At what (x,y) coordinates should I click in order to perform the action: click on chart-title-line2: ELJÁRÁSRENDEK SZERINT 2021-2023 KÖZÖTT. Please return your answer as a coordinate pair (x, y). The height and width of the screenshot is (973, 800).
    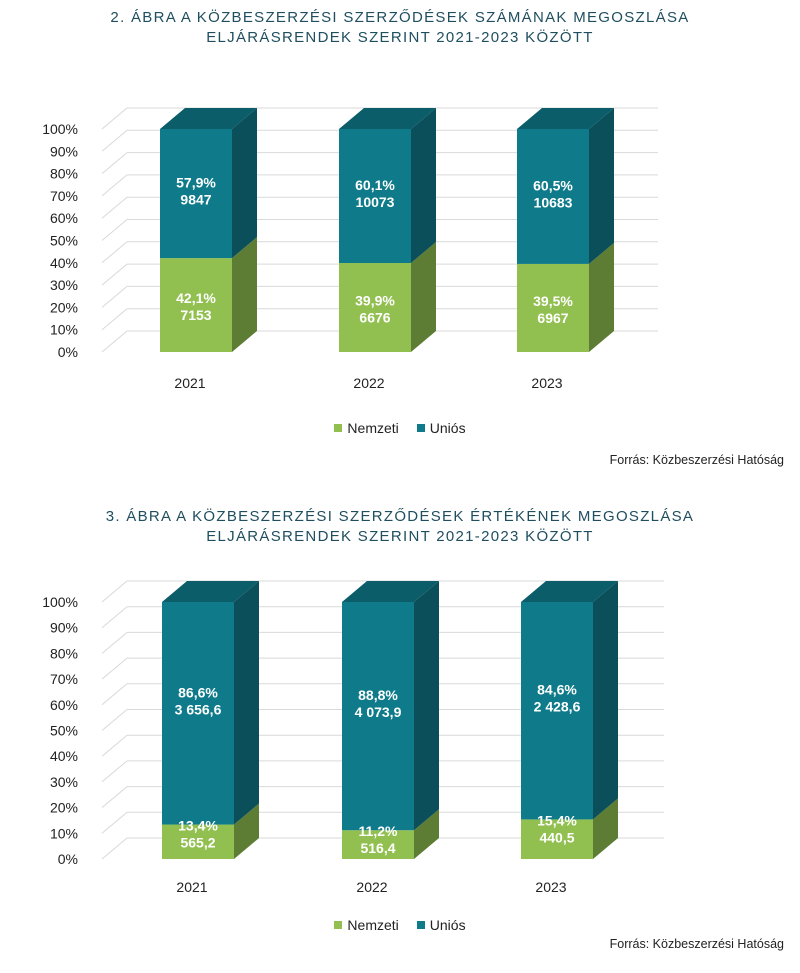
    Looking at the image, I should click on (400, 536).